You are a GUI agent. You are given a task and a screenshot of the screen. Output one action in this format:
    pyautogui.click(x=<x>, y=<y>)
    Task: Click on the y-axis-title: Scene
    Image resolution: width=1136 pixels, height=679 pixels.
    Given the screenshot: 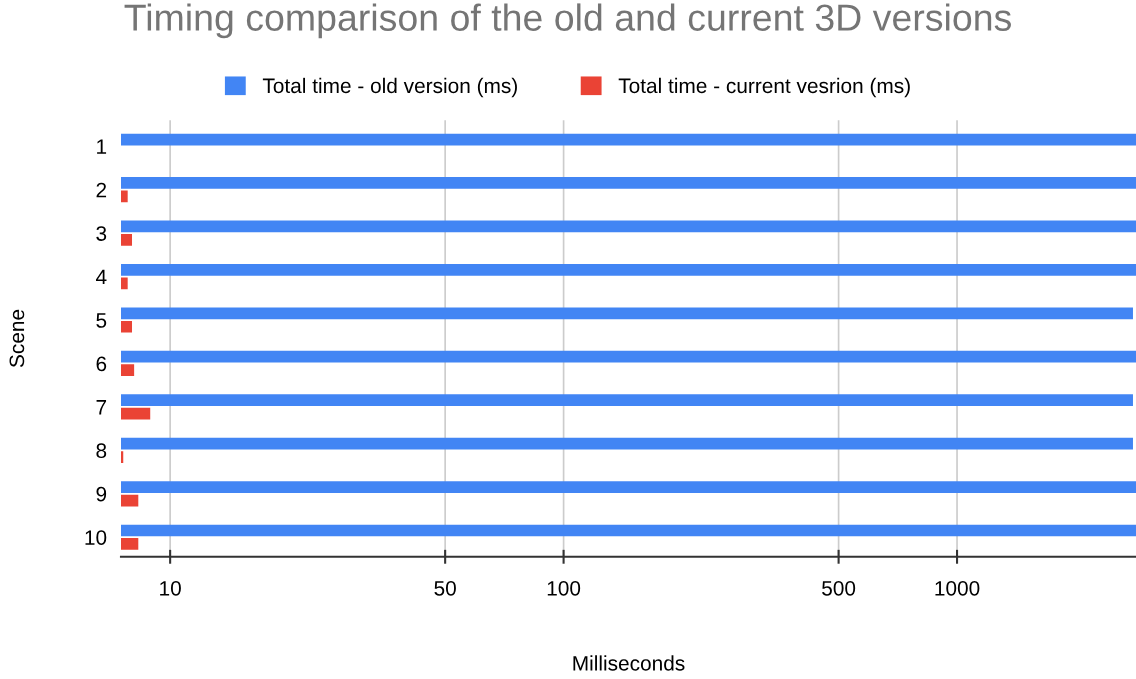 What is the action you would take?
    pyautogui.click(x=17, y=338)
    